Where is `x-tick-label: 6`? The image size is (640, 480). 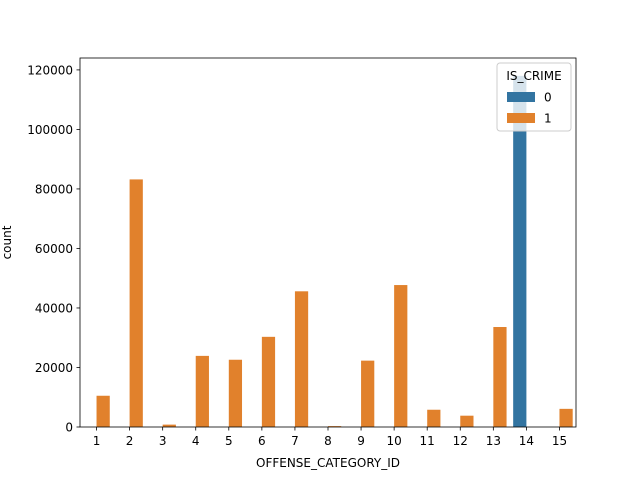 x-tick-label: 6 is located at coordinates (262, 441).